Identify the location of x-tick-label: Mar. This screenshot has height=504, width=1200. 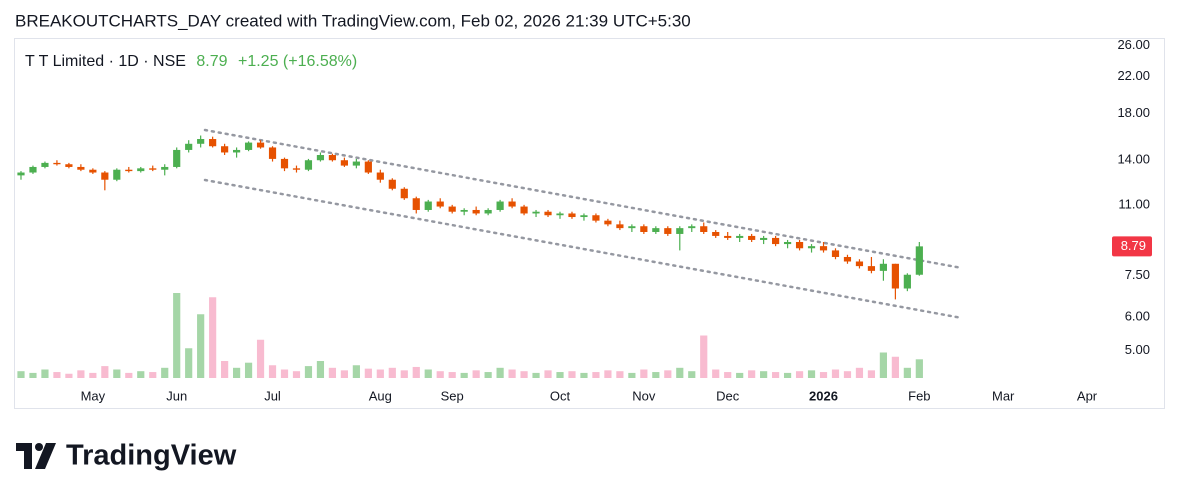
(1003, 395).